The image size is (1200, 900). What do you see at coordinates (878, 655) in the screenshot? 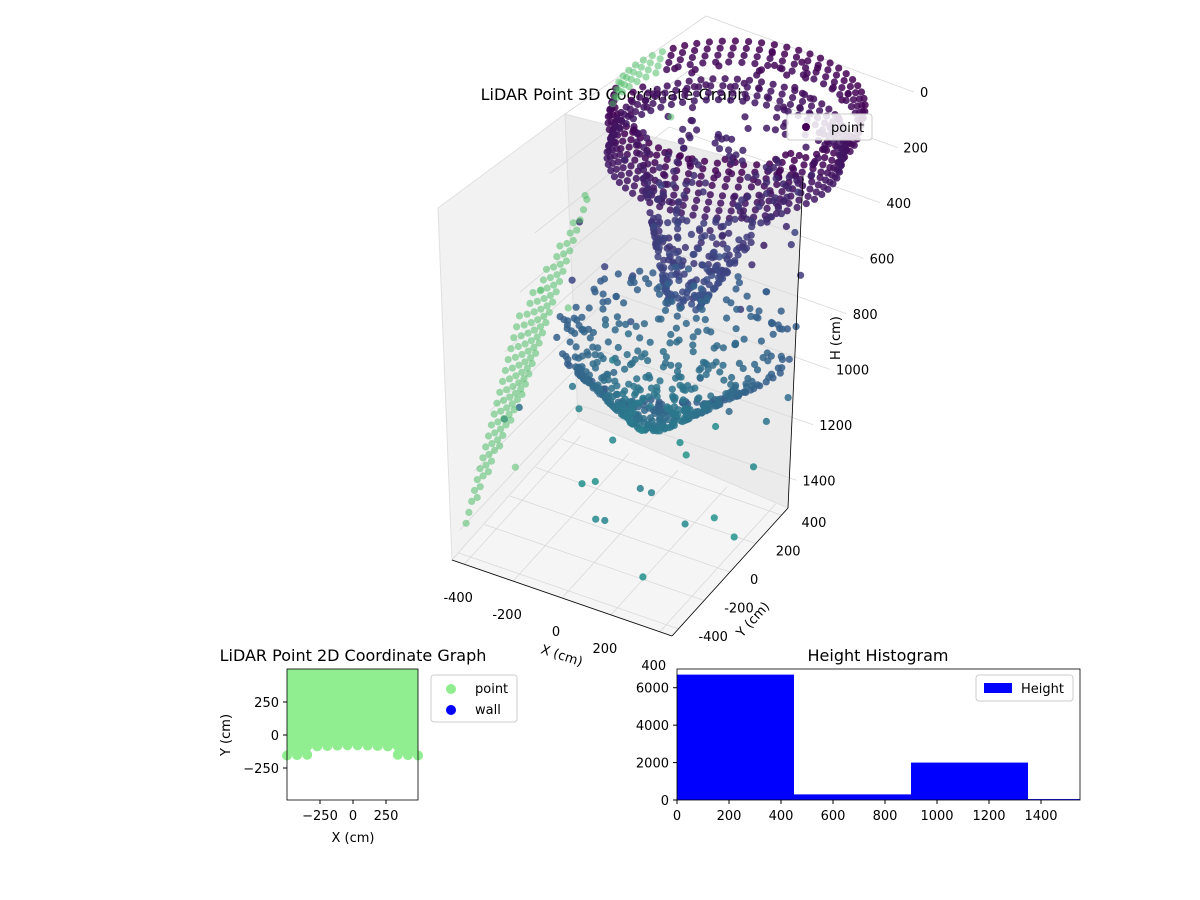
I see `histogram-title: Height Histogram` at bounding box center [878, 655].